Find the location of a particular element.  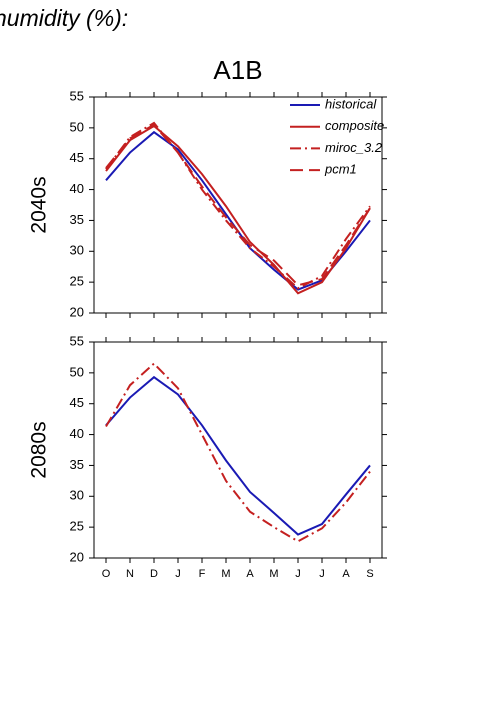

x-tick-label: F is located at coordinates (202, 574).